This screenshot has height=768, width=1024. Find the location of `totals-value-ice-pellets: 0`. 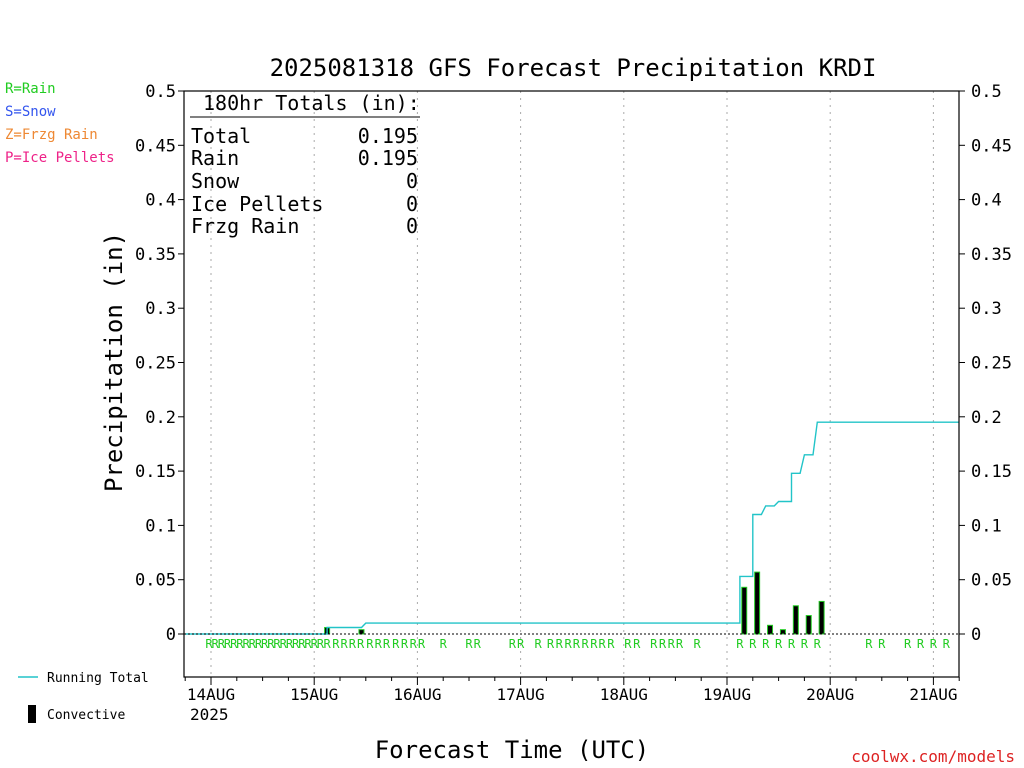

totals-value-ice-pellets: 0 is located at coordinates (412, 204).